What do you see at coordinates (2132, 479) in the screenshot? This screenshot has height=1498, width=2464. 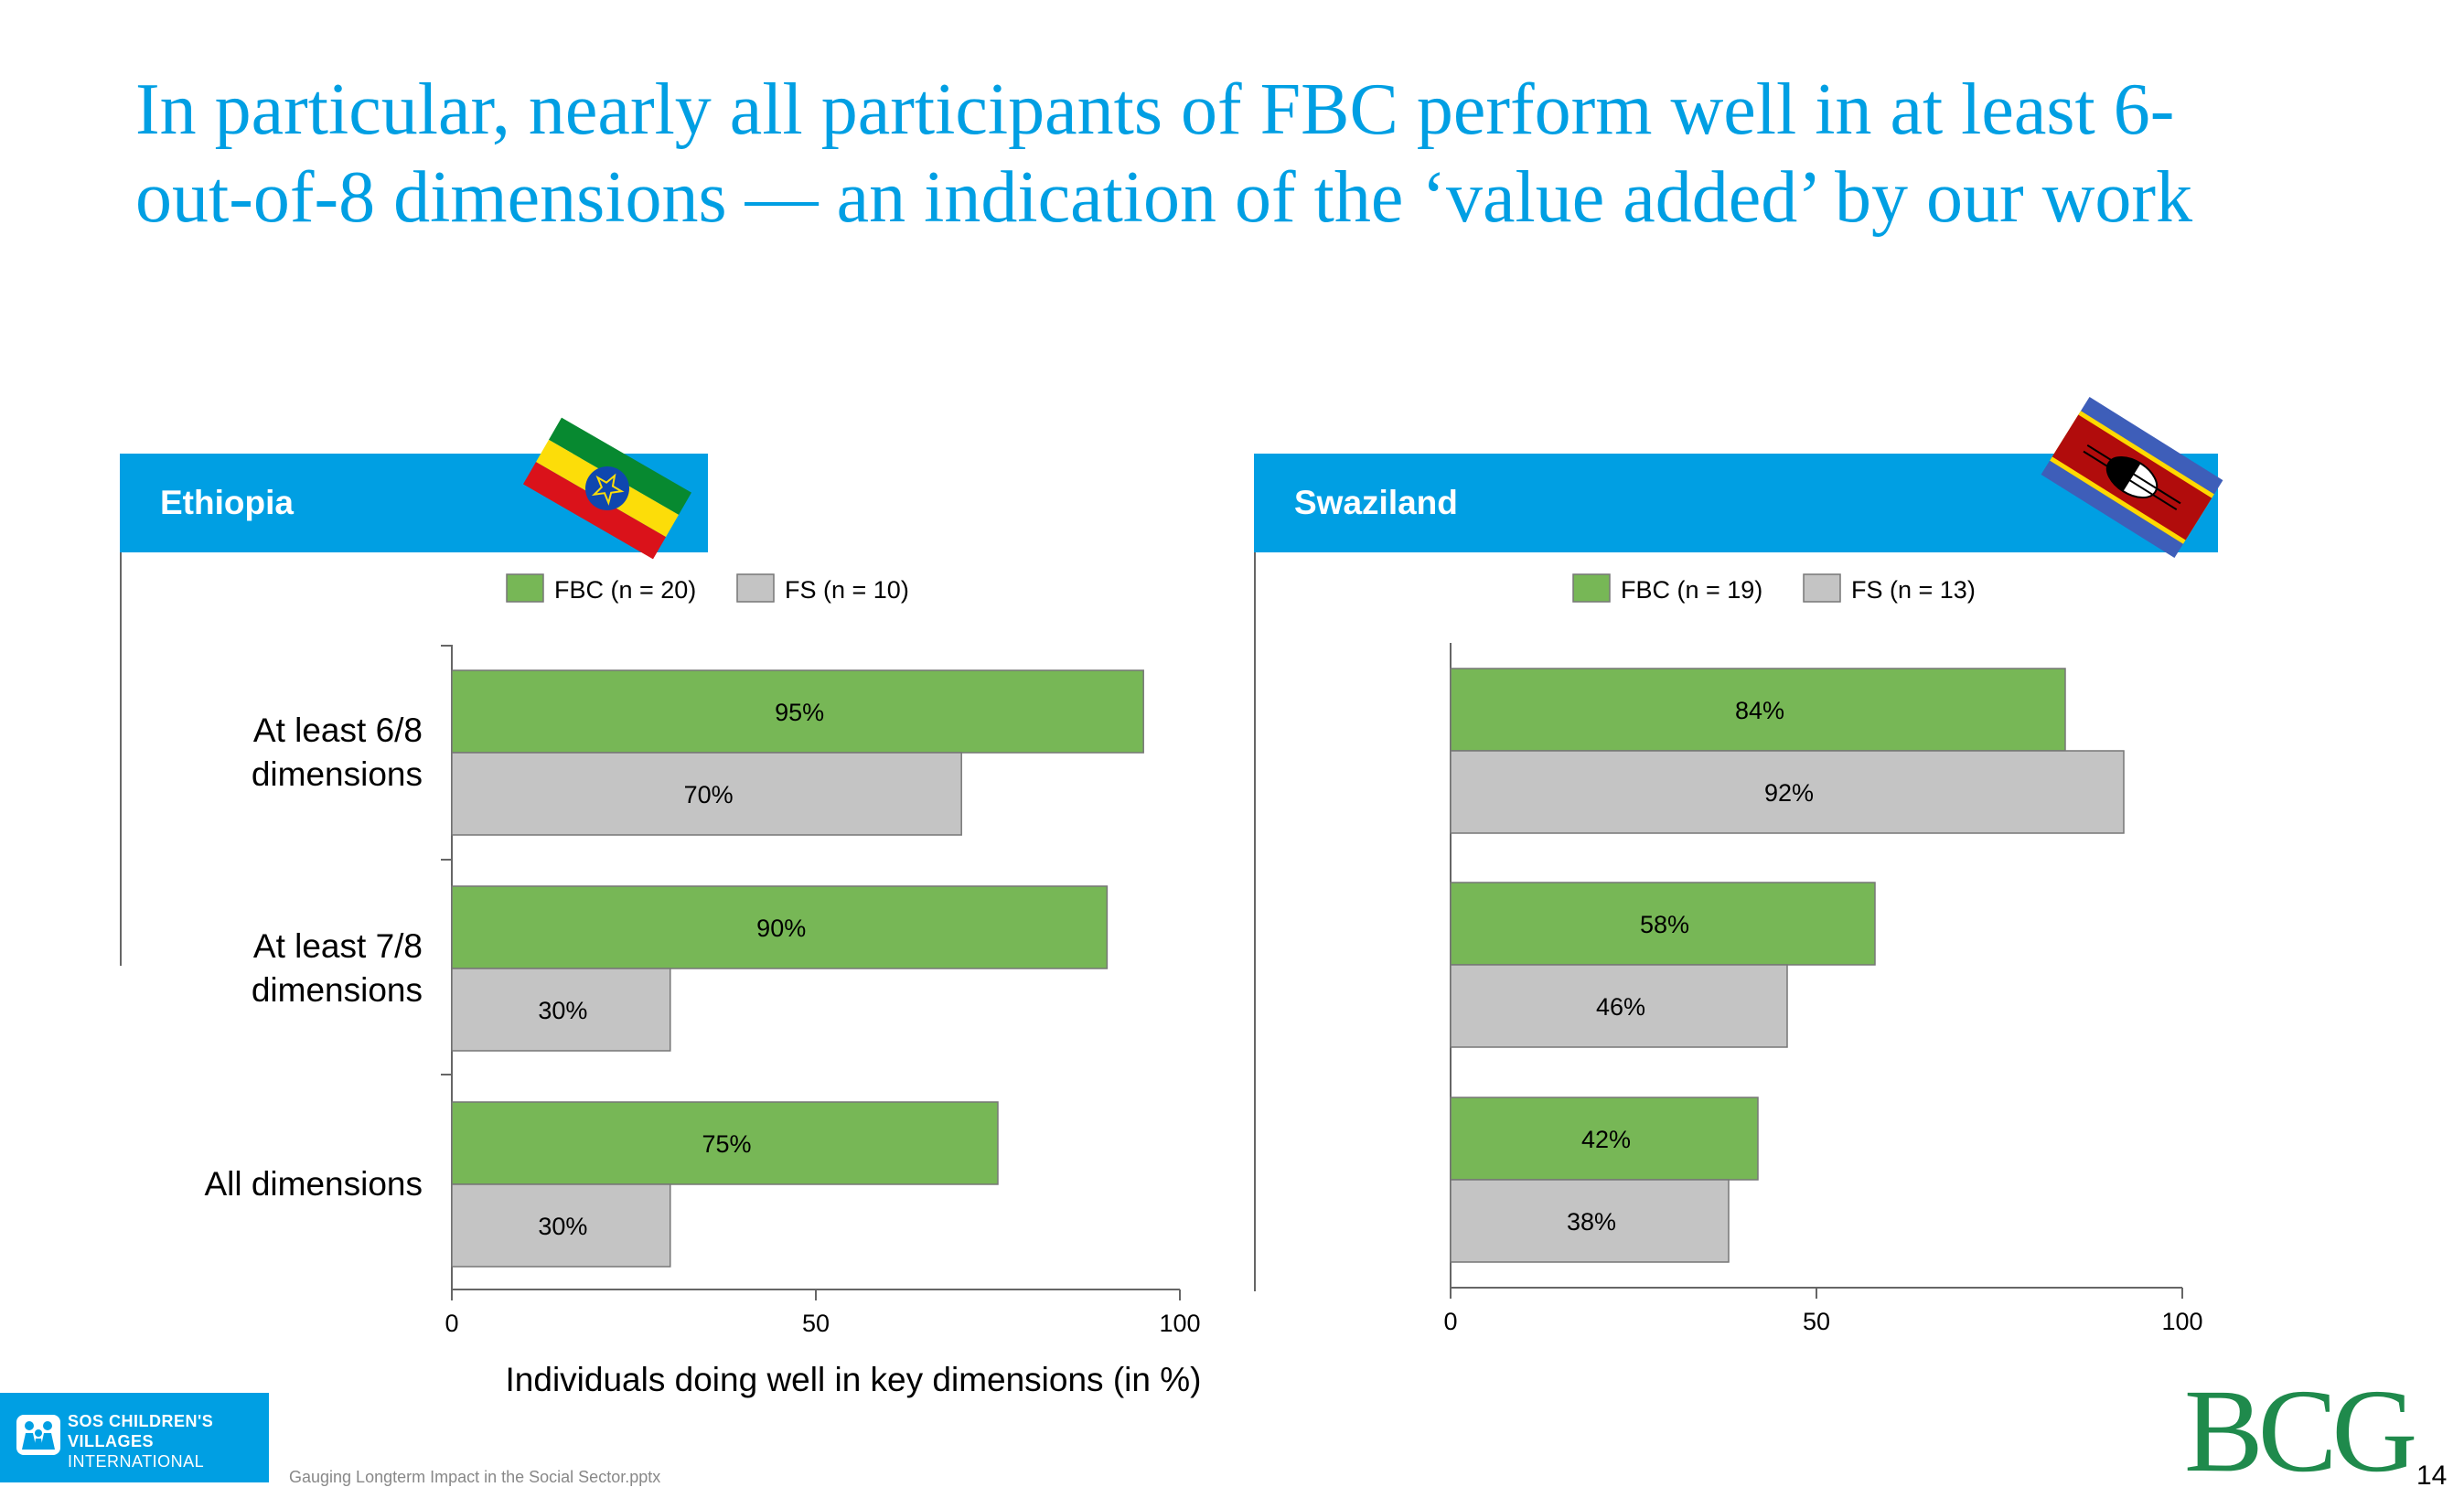 I see `swaziland-flag-icon` at bounding box center [2132, 479].